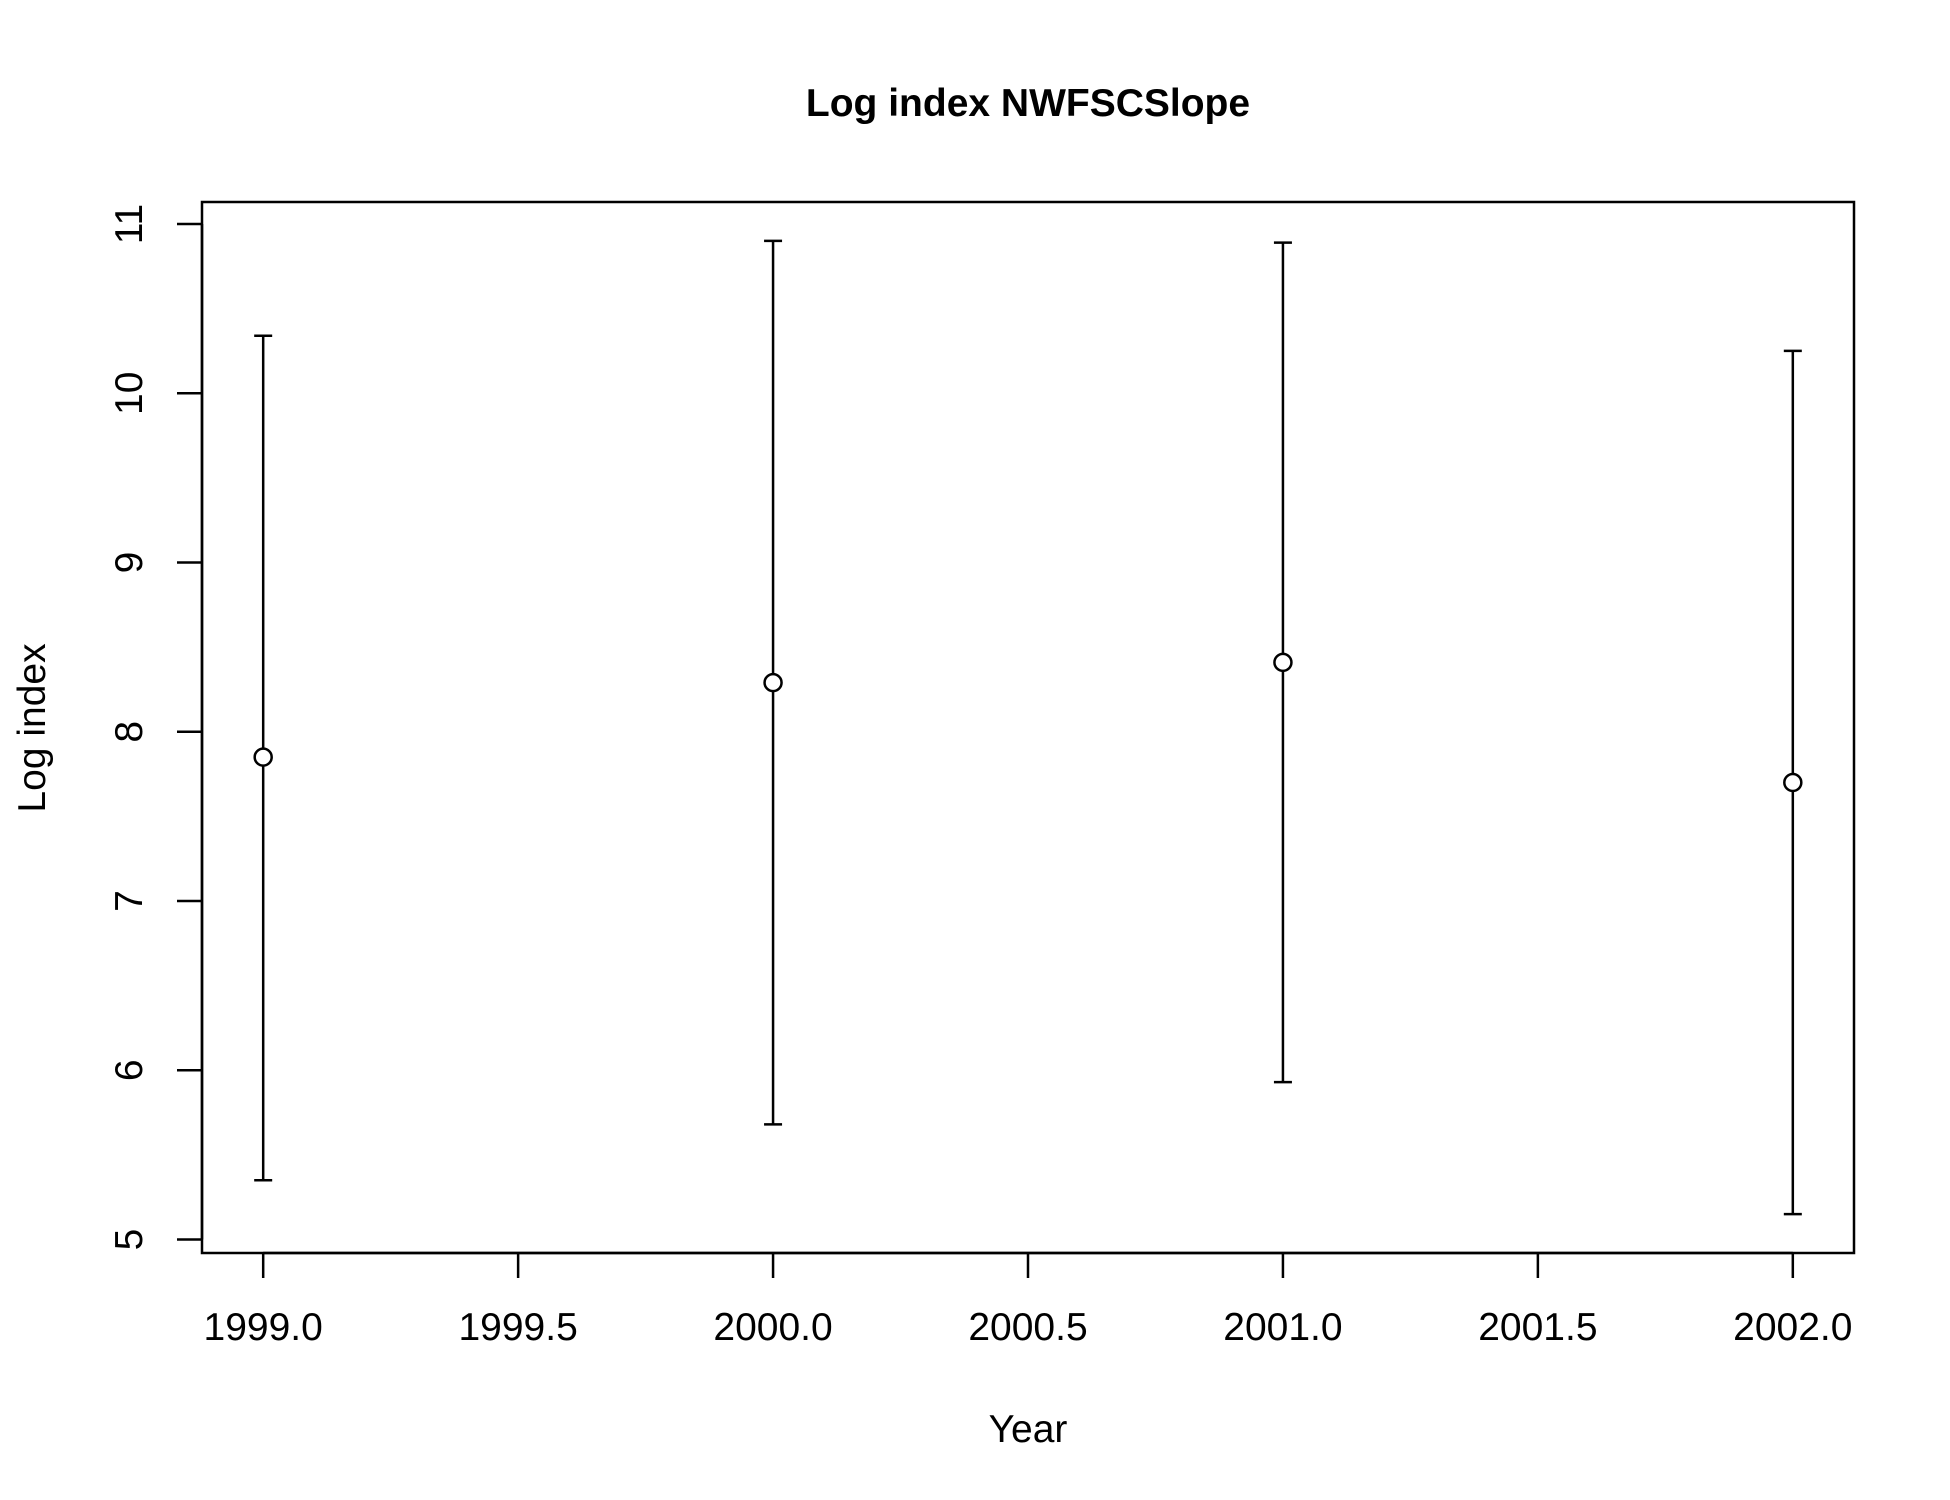 Image resolution: width=1950 pixels, height=1500 pixels. What do you see at coordinates (1792, 1327) in the screenshot?
I see `x-tick-label: 2002.0` at bounding box center [1792, 1327].